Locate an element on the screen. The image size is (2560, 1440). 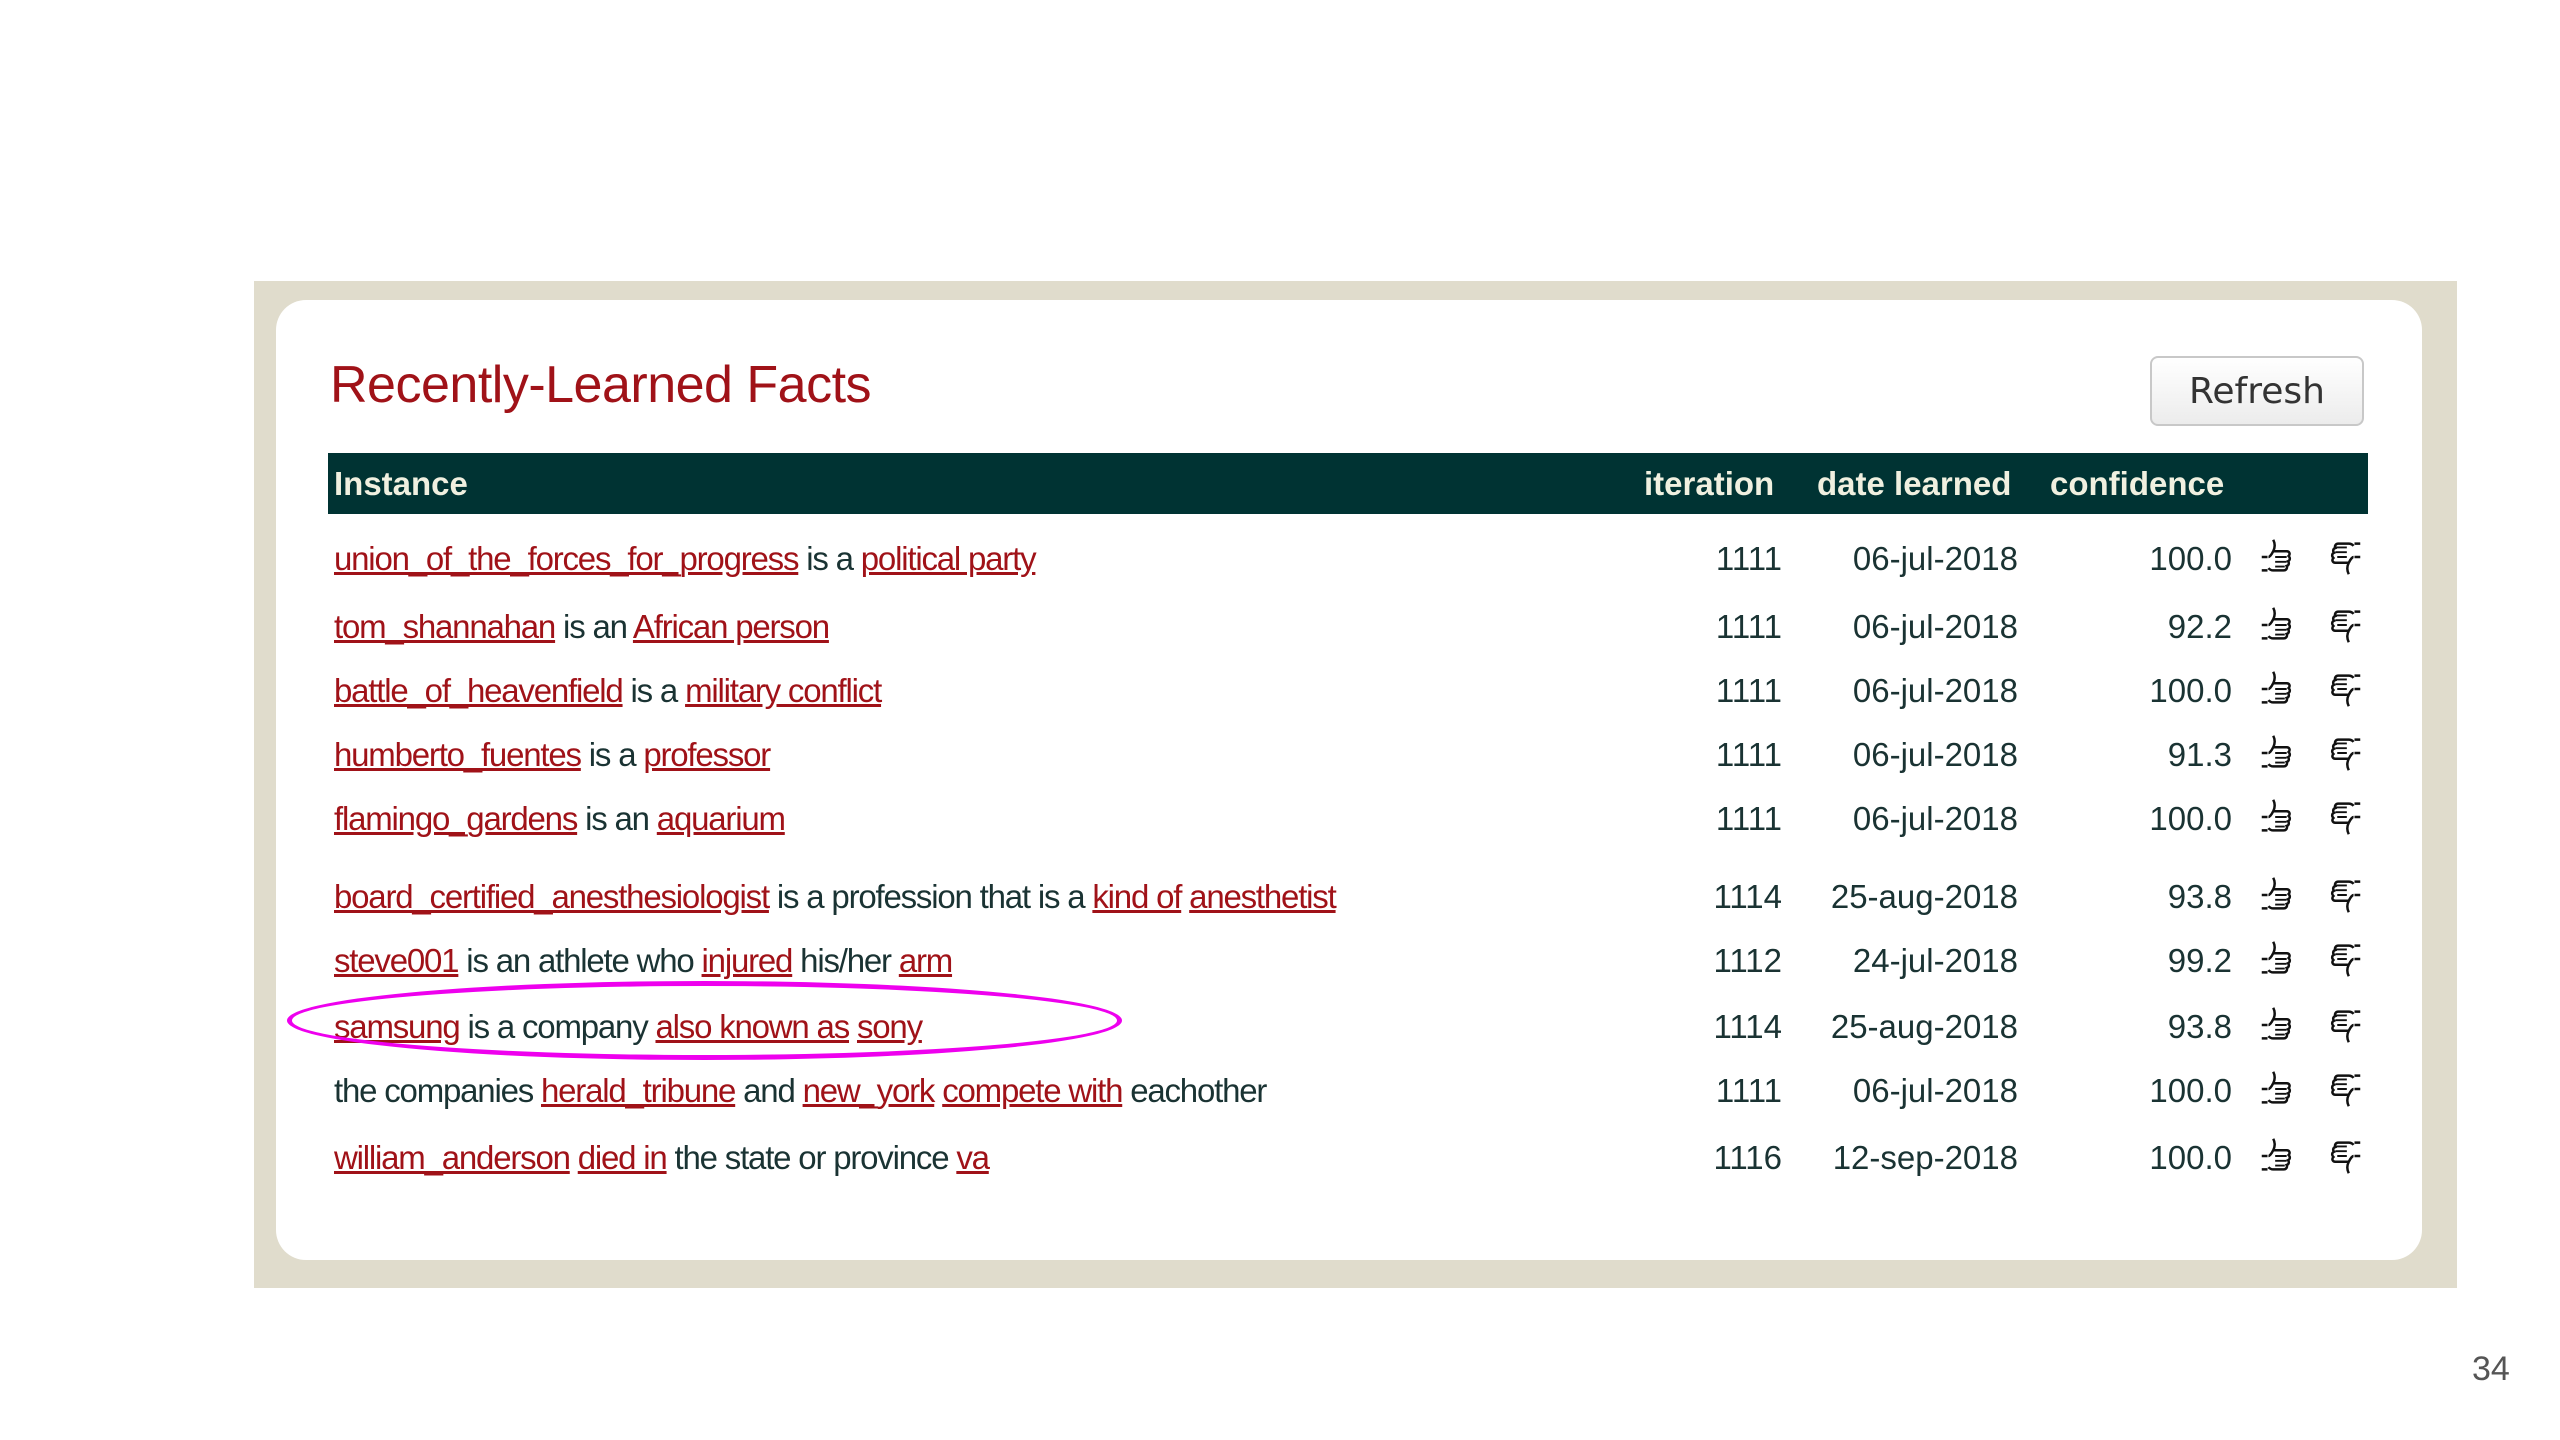
entity-link: flamingo_gardens is located at coordinates (456, 818).